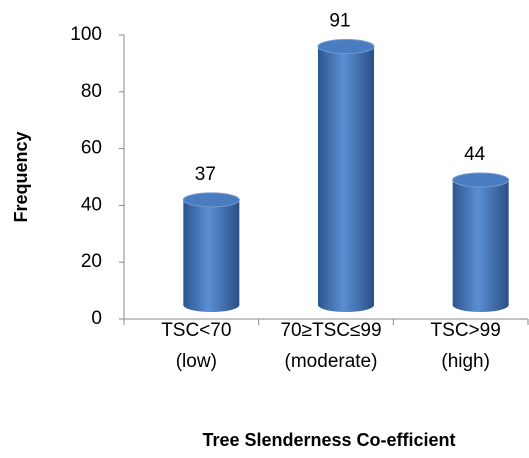  I want to click on x-tick-label: (low), so click(196, 361).